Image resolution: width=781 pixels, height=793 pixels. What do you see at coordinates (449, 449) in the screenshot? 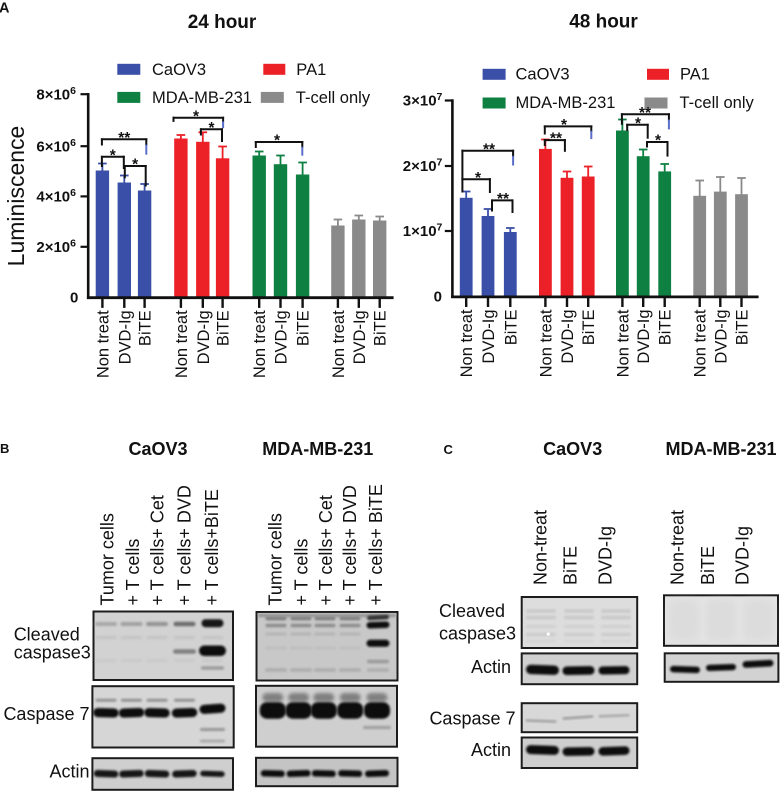
I see `svg-text: C` at bounding box center [449, 449].